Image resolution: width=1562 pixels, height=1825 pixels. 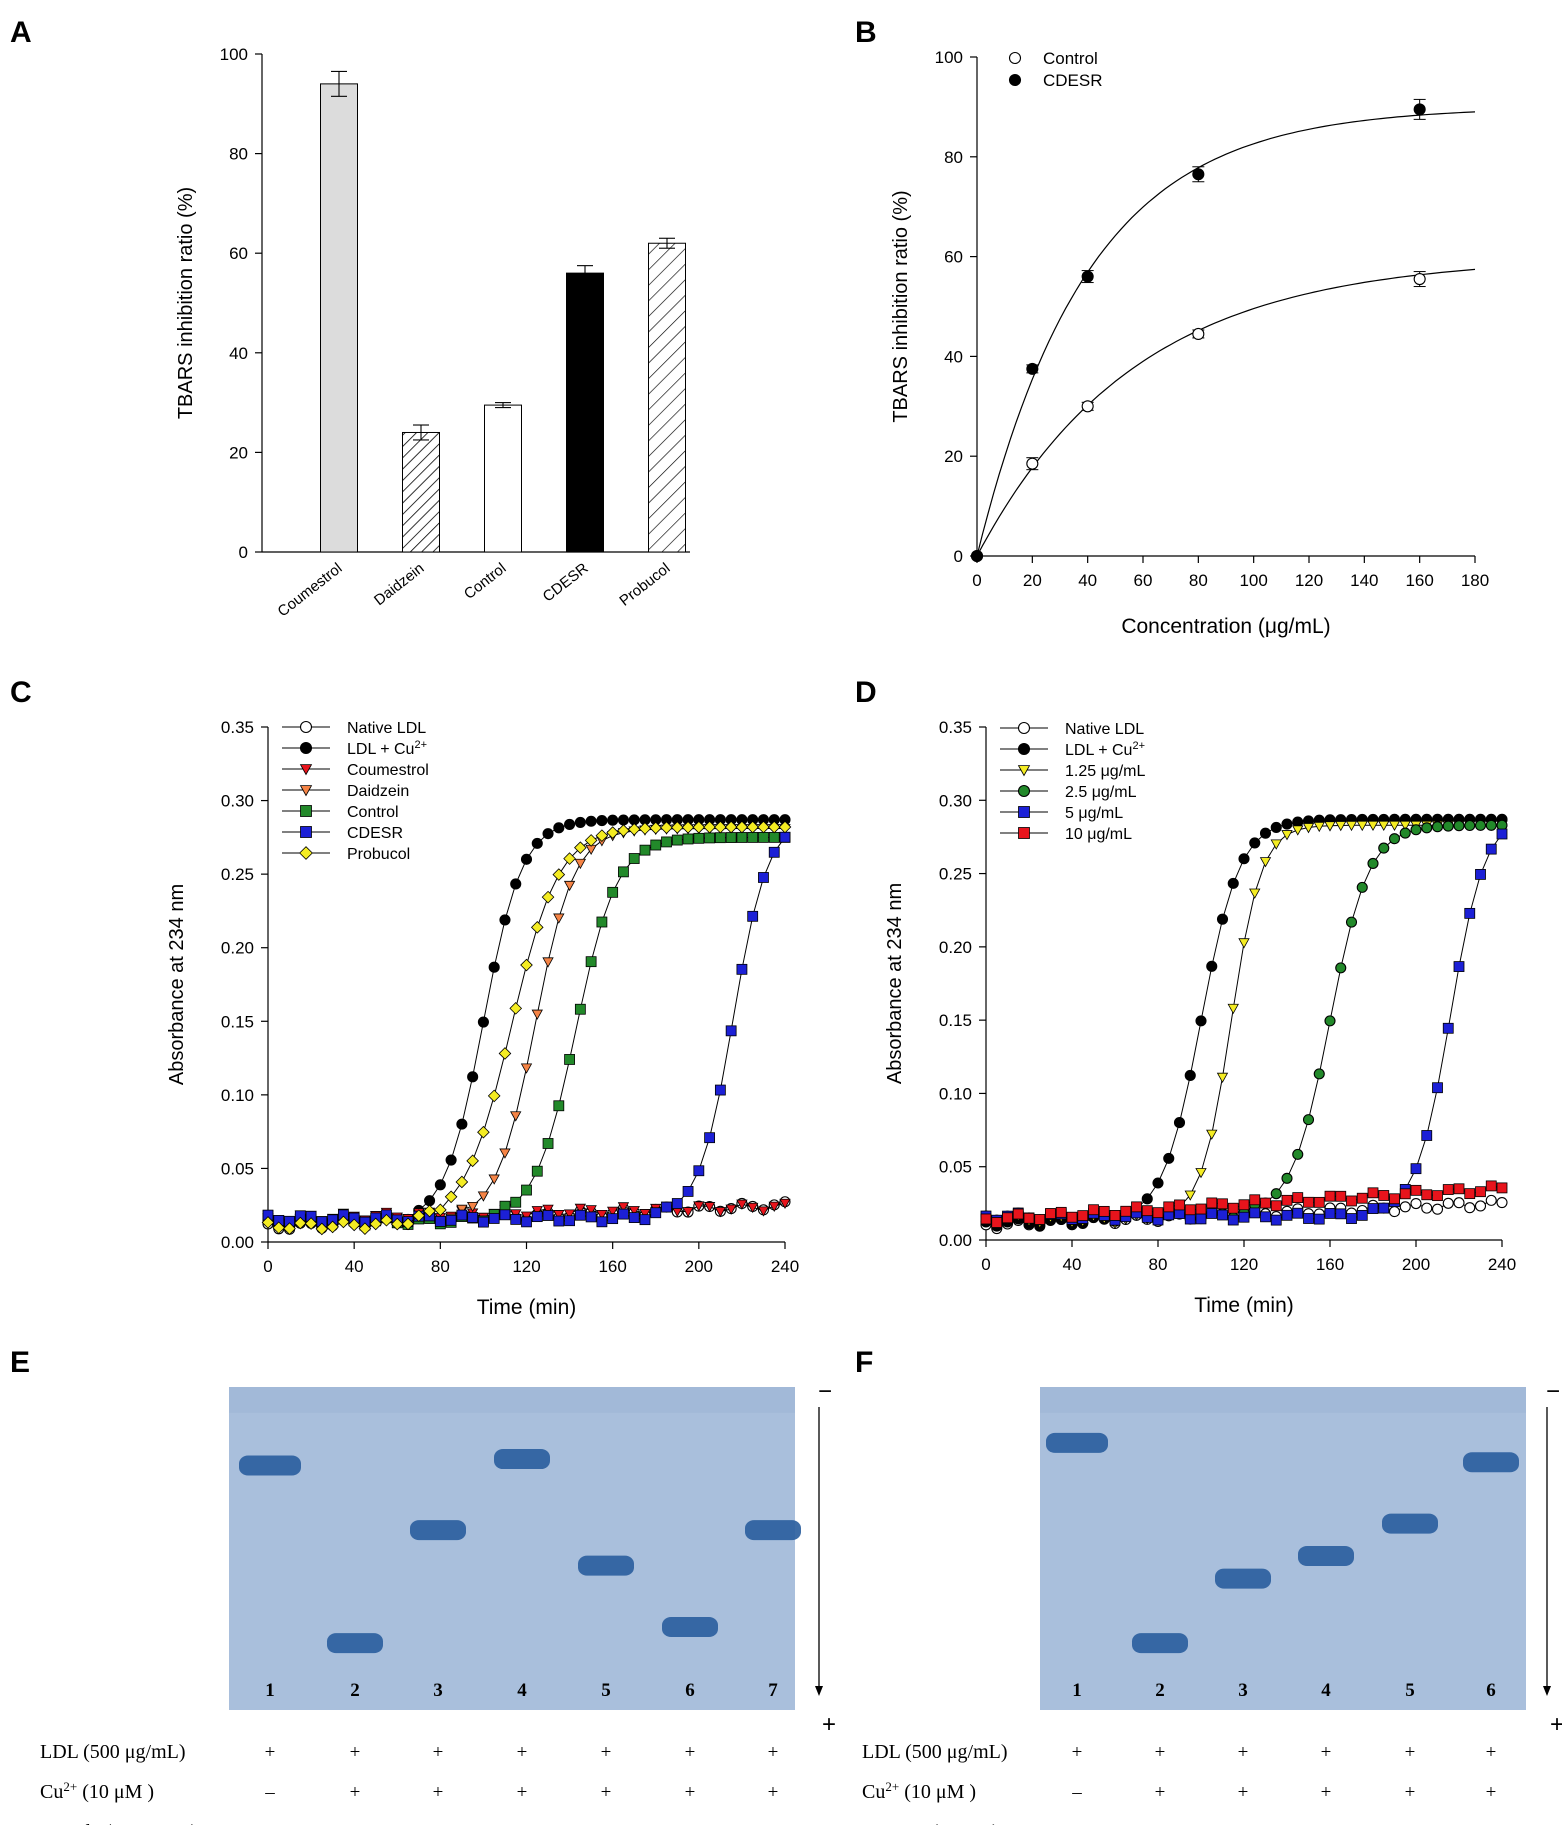 What do you see at coordinates (566, 583) in the screenshot?
I see `x-tick-label: CDESR` at bounding box center [566, 583].